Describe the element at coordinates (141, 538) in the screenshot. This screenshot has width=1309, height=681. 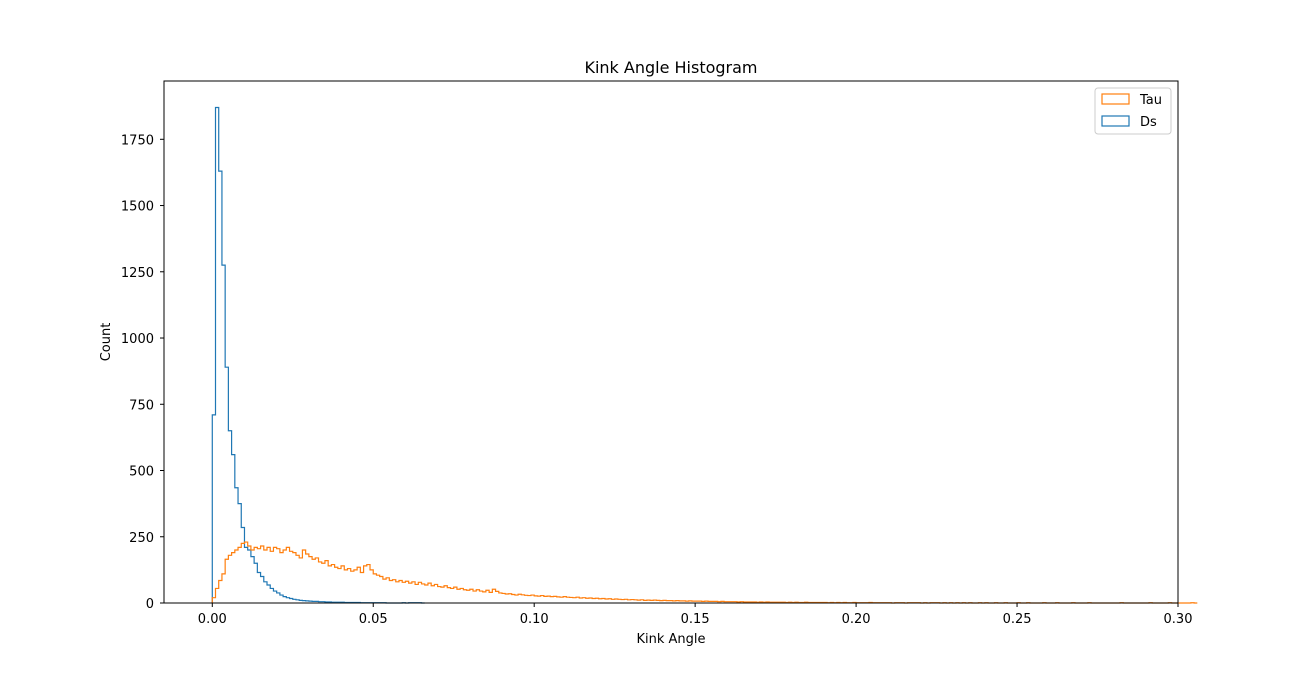
I see `y-tick-label: 250` at that location.